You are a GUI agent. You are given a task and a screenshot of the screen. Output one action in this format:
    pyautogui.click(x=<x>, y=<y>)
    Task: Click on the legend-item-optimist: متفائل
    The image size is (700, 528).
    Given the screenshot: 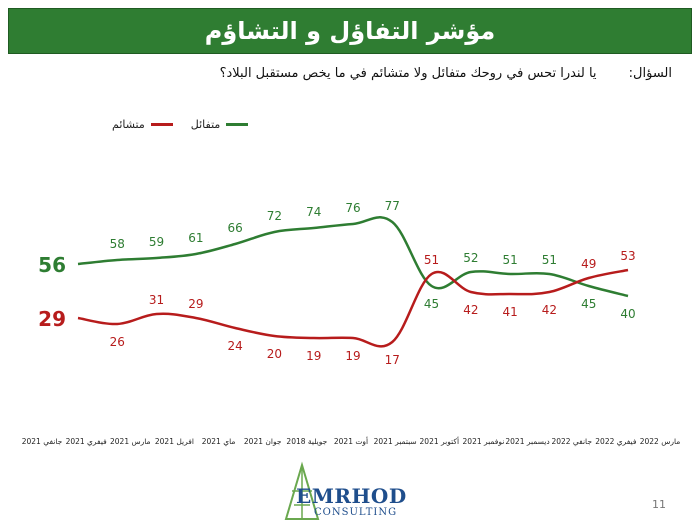 What is the action you would take?
    pyautogui.click(x=220, y=124)
    